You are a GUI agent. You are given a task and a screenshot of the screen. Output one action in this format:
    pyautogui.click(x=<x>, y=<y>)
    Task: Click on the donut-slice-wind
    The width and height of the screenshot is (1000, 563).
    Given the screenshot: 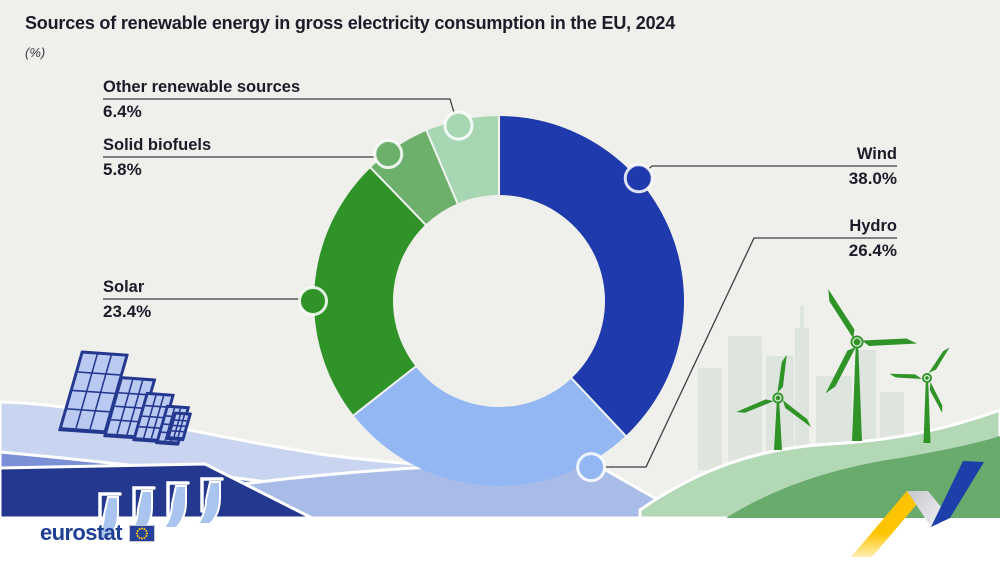 What is the action you would take?
    pyautogui.click(x=591, y=276)
    